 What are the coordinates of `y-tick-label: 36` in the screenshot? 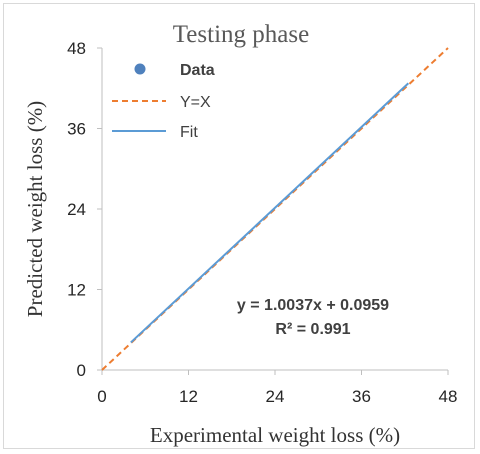 It's located at (76, 129).